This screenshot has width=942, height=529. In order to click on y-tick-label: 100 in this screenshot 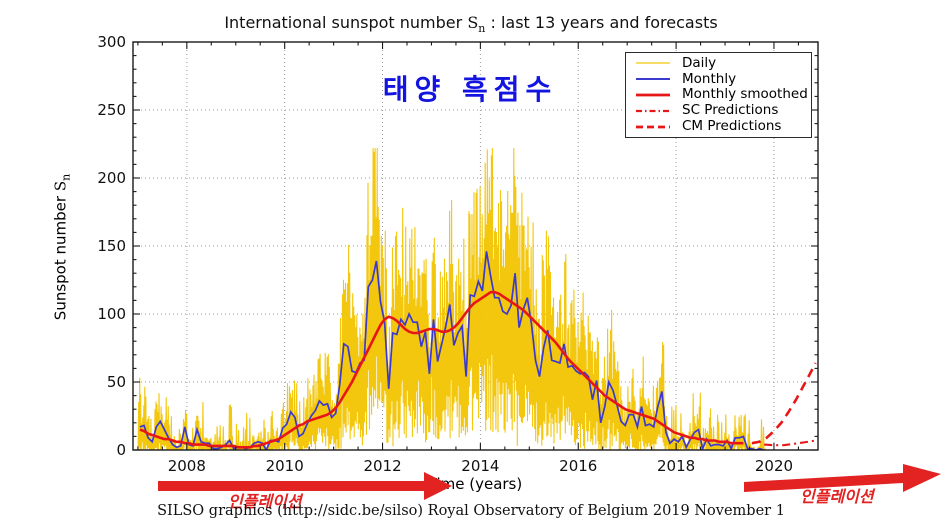, I will do `click(111, 314)`.